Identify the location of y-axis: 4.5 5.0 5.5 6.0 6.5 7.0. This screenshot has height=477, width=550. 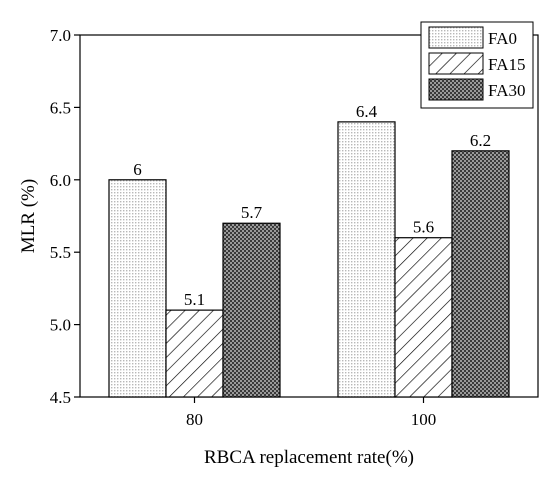
(65, 216).